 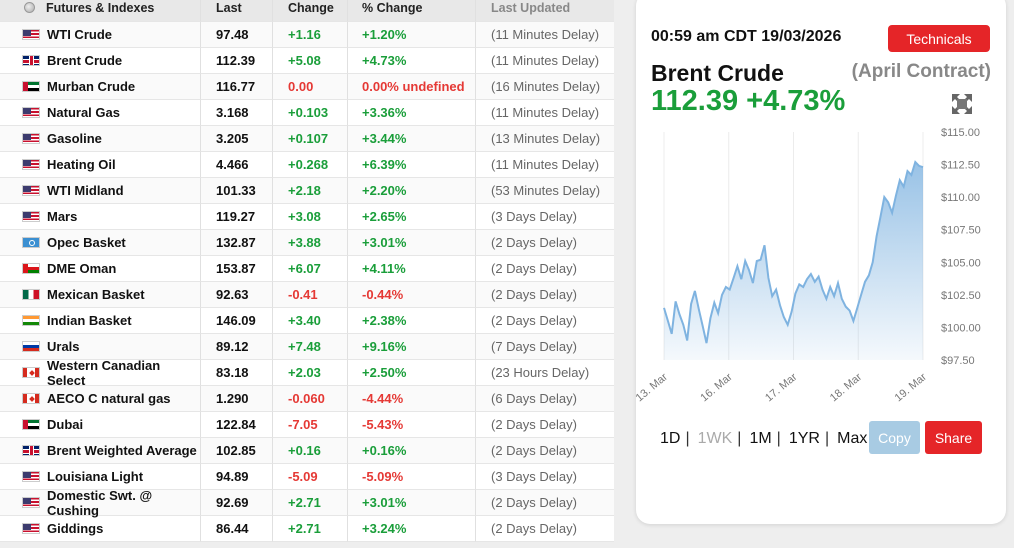 I want to click on row-change: +7.48, so click(x=310, y=347).